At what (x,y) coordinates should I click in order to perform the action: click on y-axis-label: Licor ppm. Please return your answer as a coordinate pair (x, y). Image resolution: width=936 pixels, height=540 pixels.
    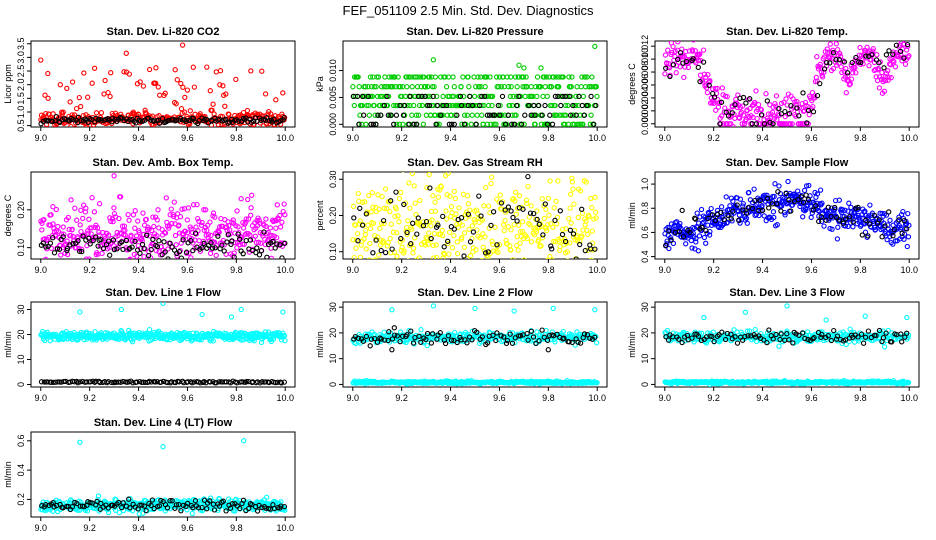
    Looking at the image, I should click on (8, 84).